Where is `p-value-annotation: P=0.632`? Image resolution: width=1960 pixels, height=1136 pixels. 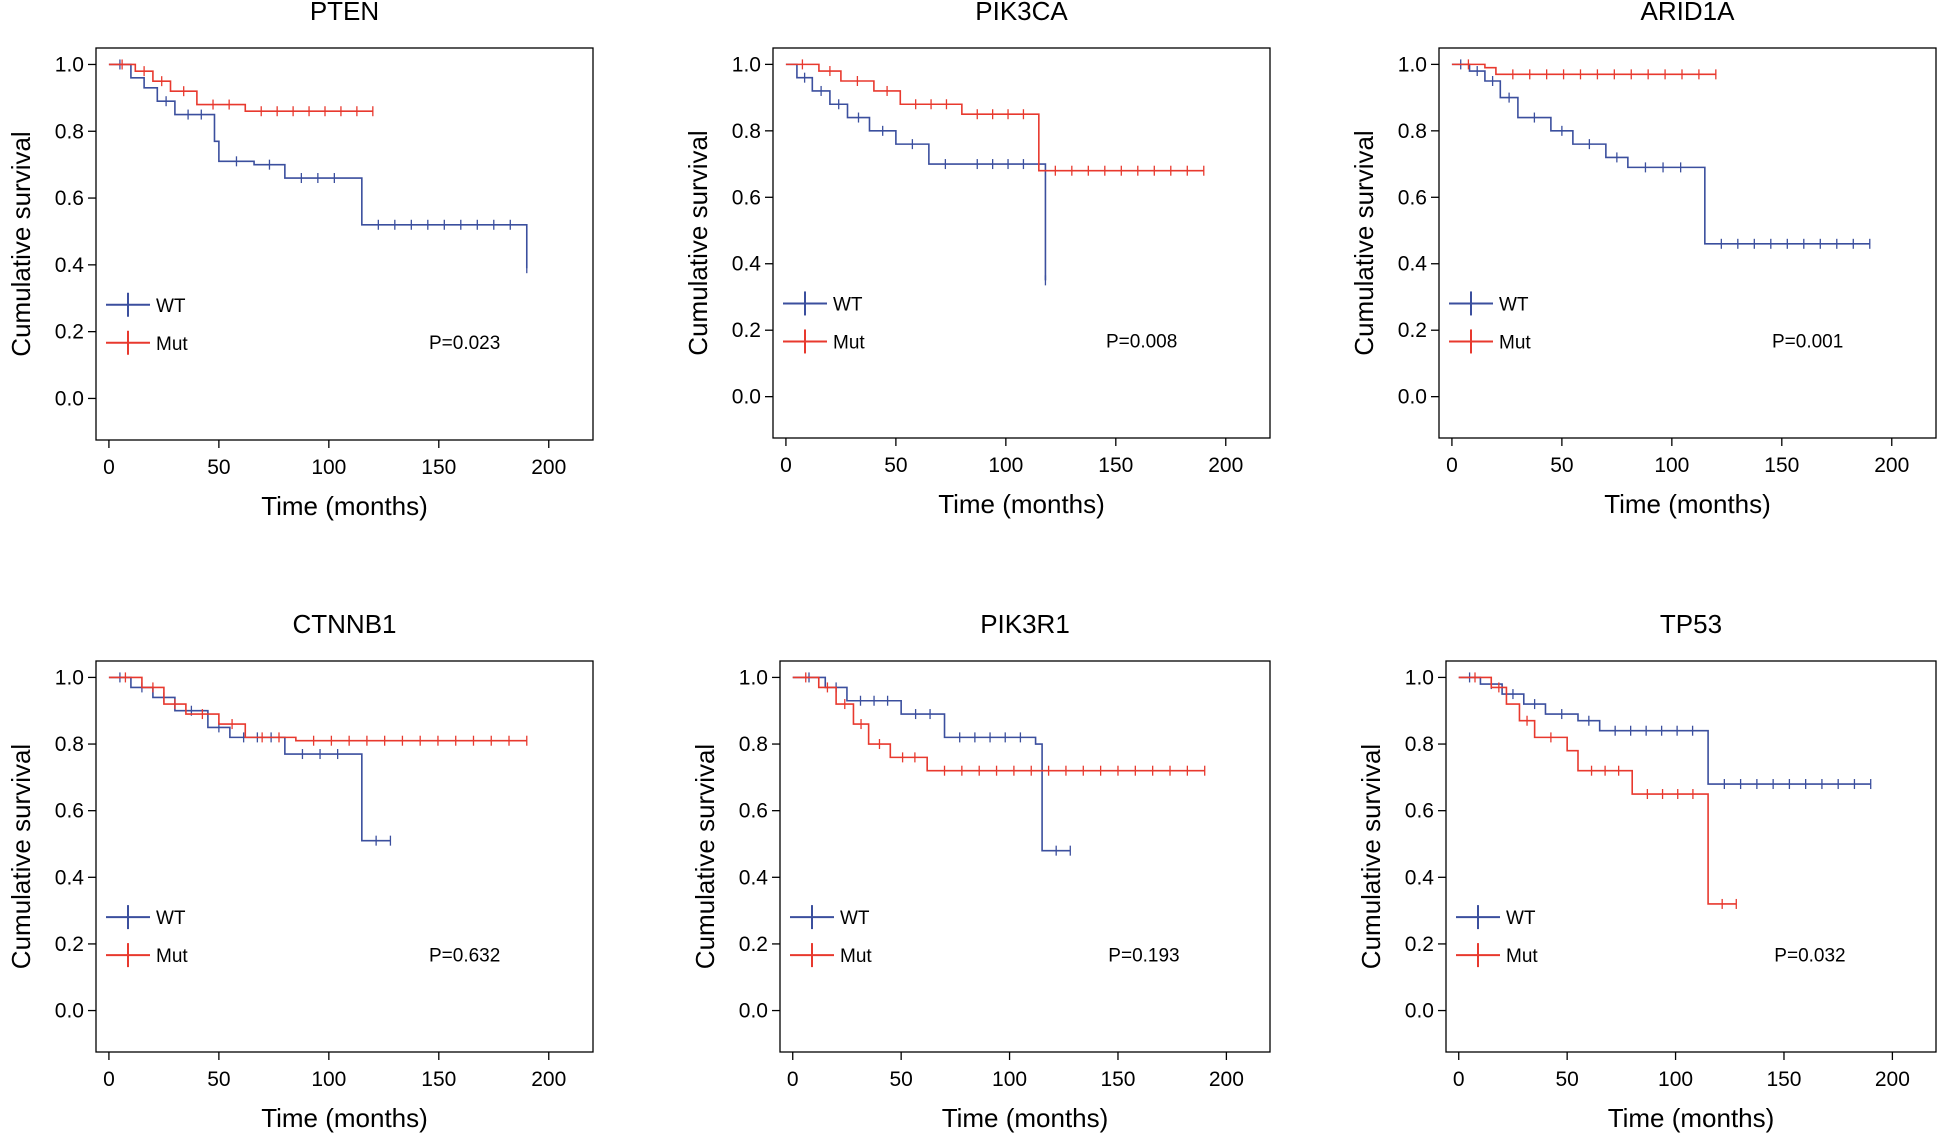 p-value-annotation: P=0.632 is located at coordinates (464, 955).